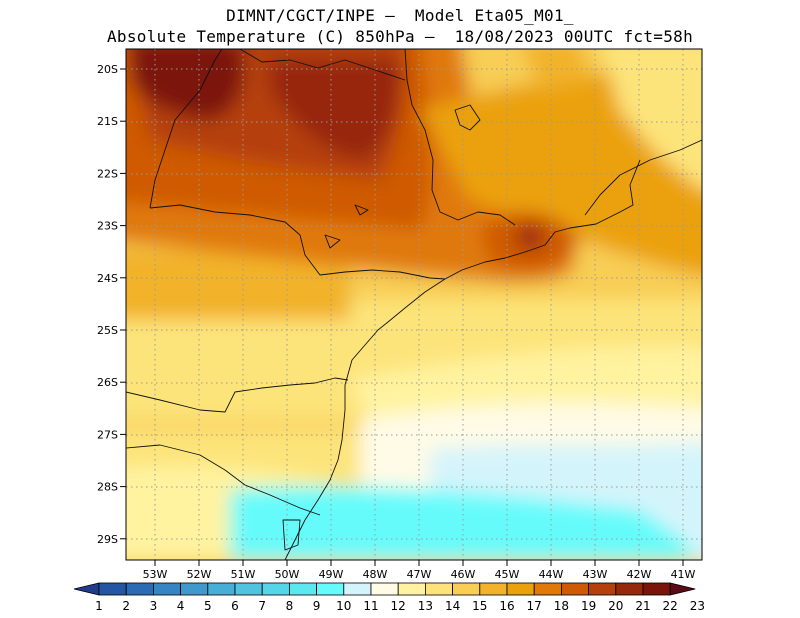  What do you see at coordinates (452, 606) in the screenshot?
I see `colorbar-label: 14` at bounding box center [452, 606].